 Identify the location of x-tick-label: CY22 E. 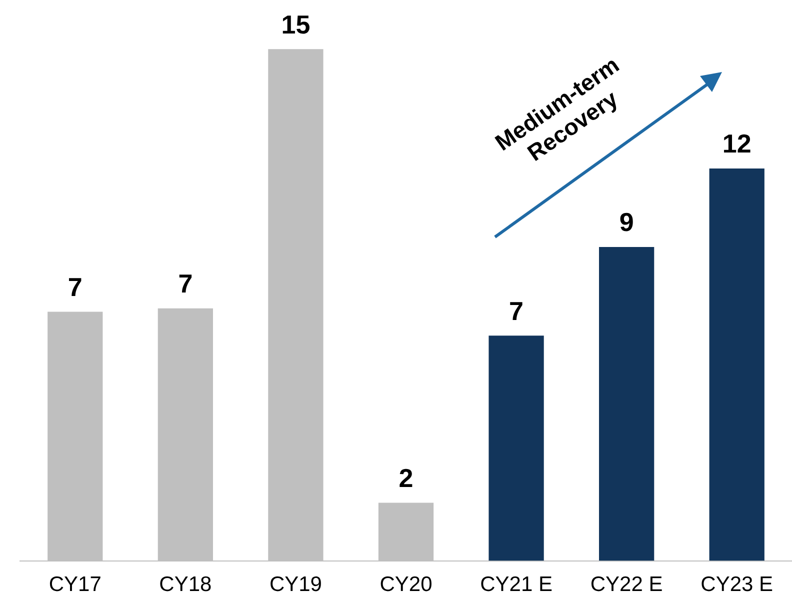
(626, 584).